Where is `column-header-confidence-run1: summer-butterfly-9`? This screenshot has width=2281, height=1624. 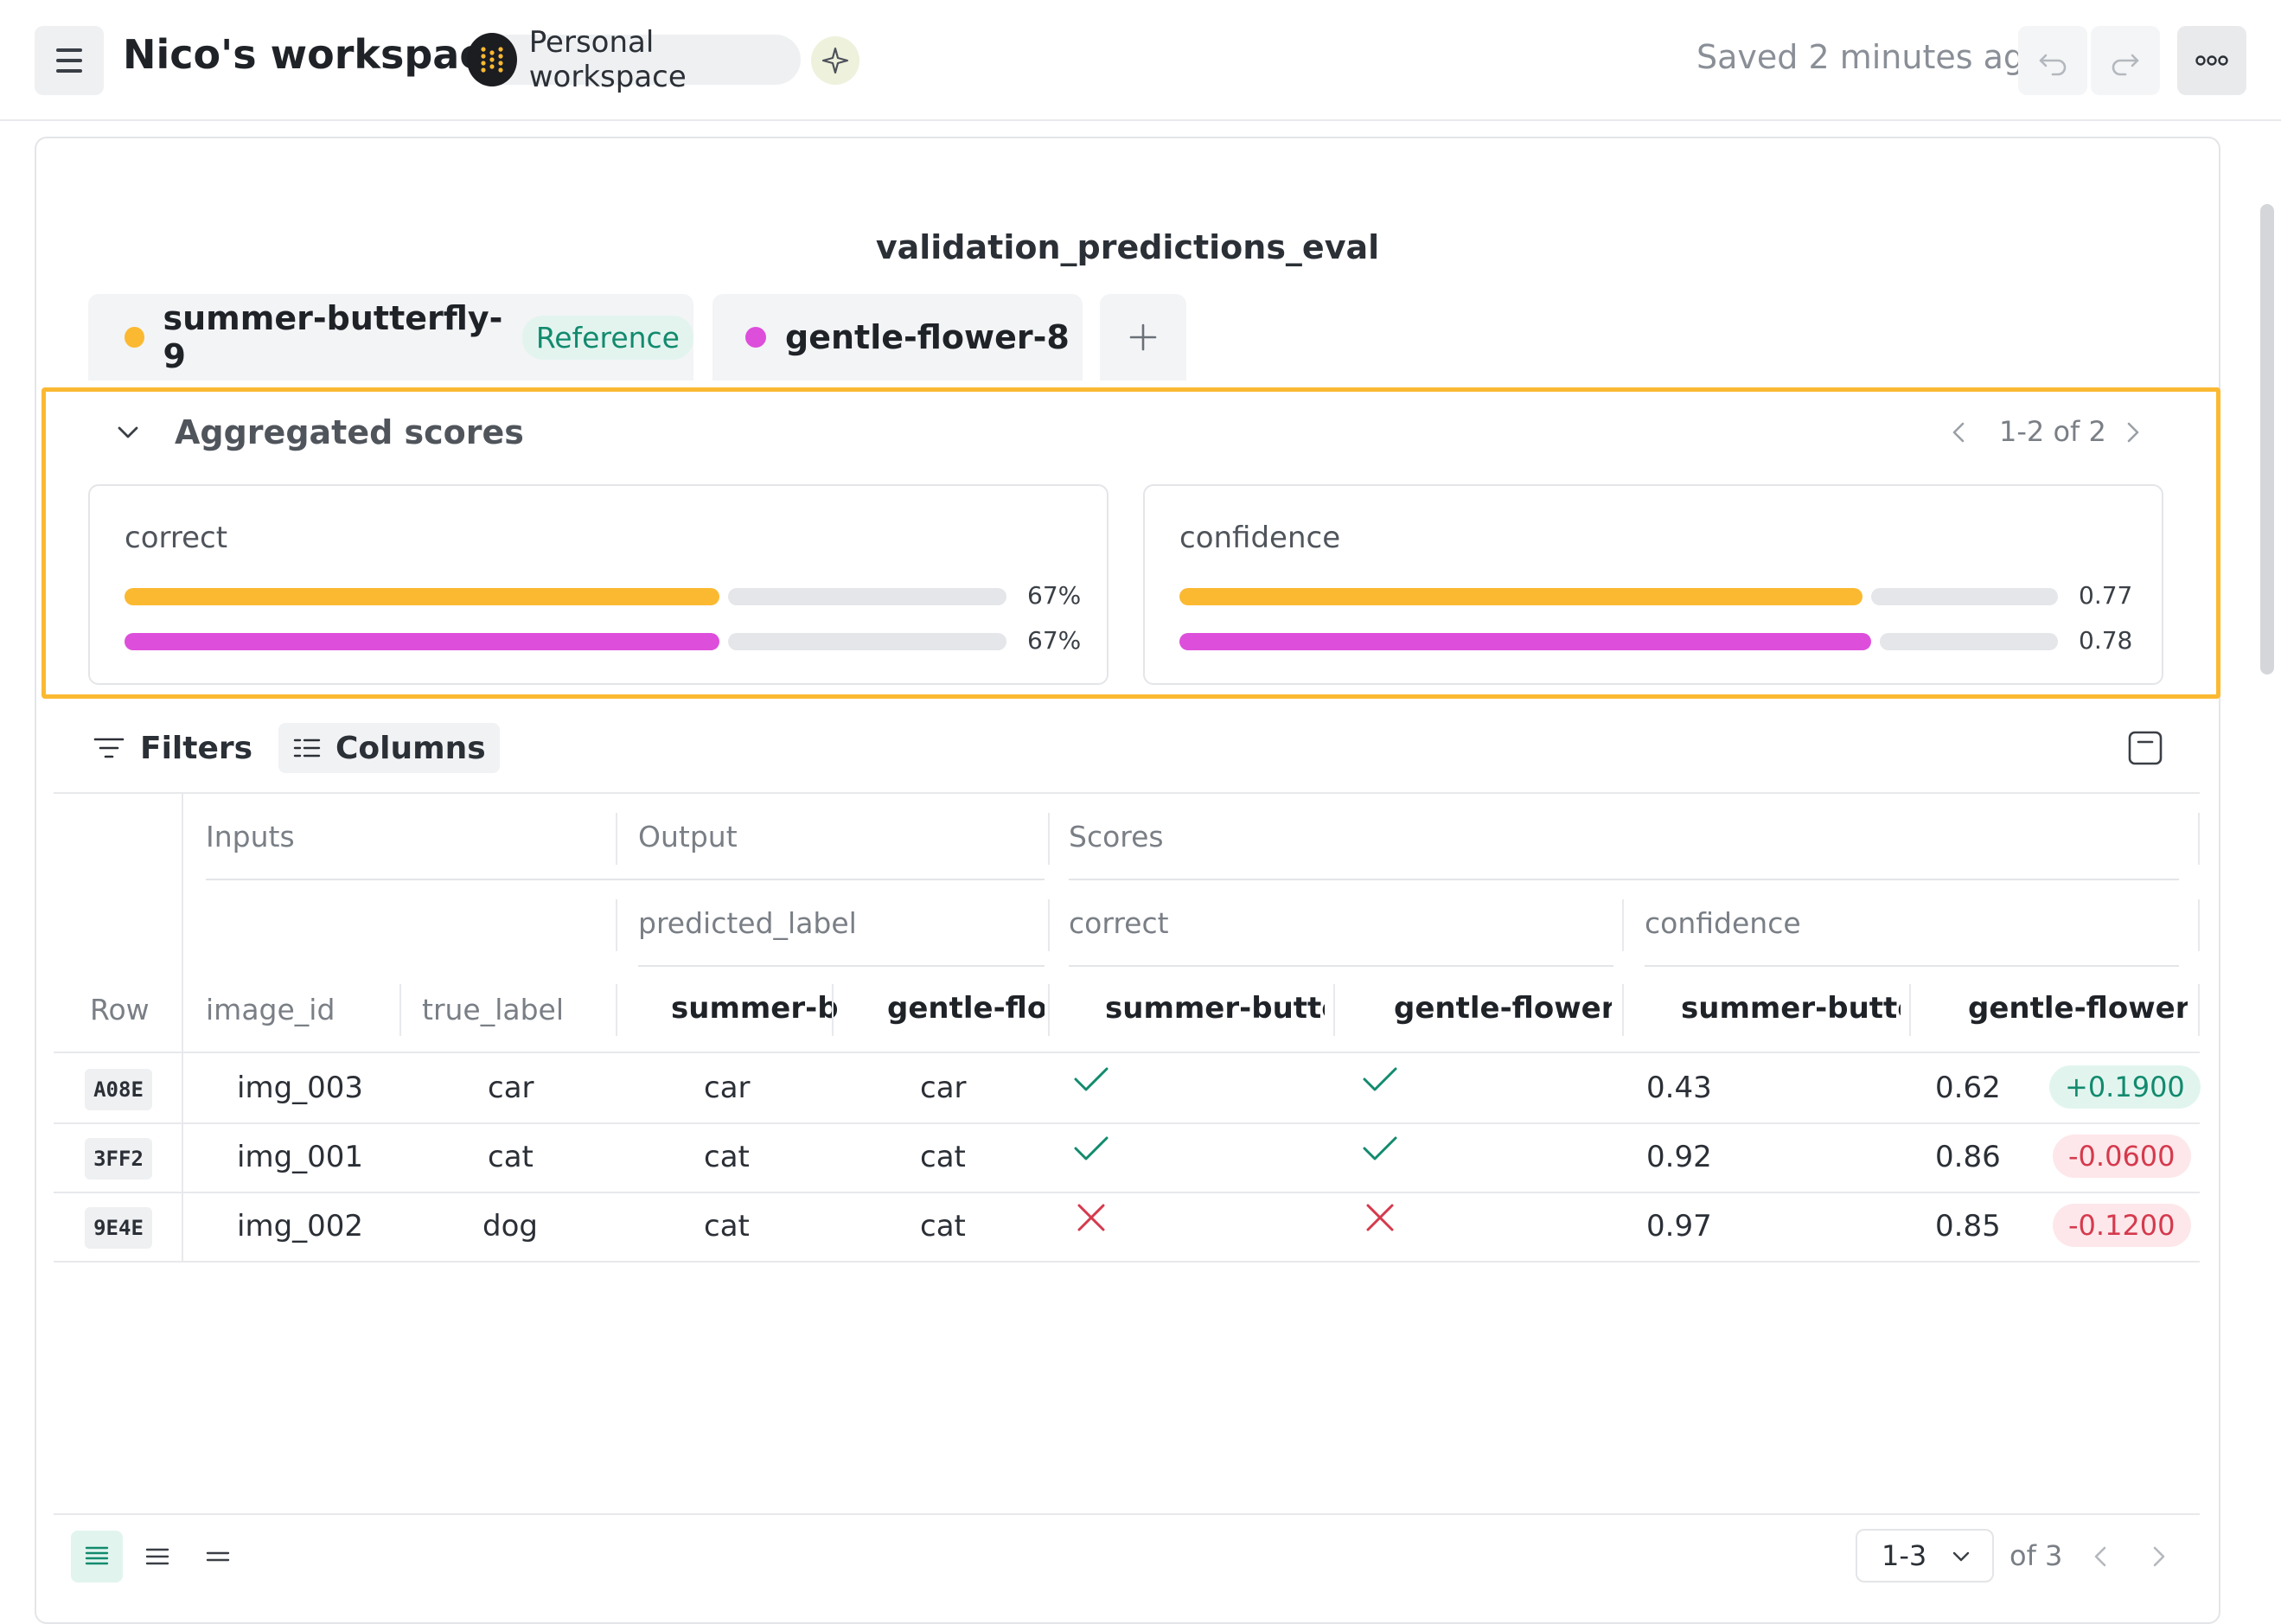 column-header-confidence-run1: summer-butterfly-9 is located at coordinates (1780, 1008).